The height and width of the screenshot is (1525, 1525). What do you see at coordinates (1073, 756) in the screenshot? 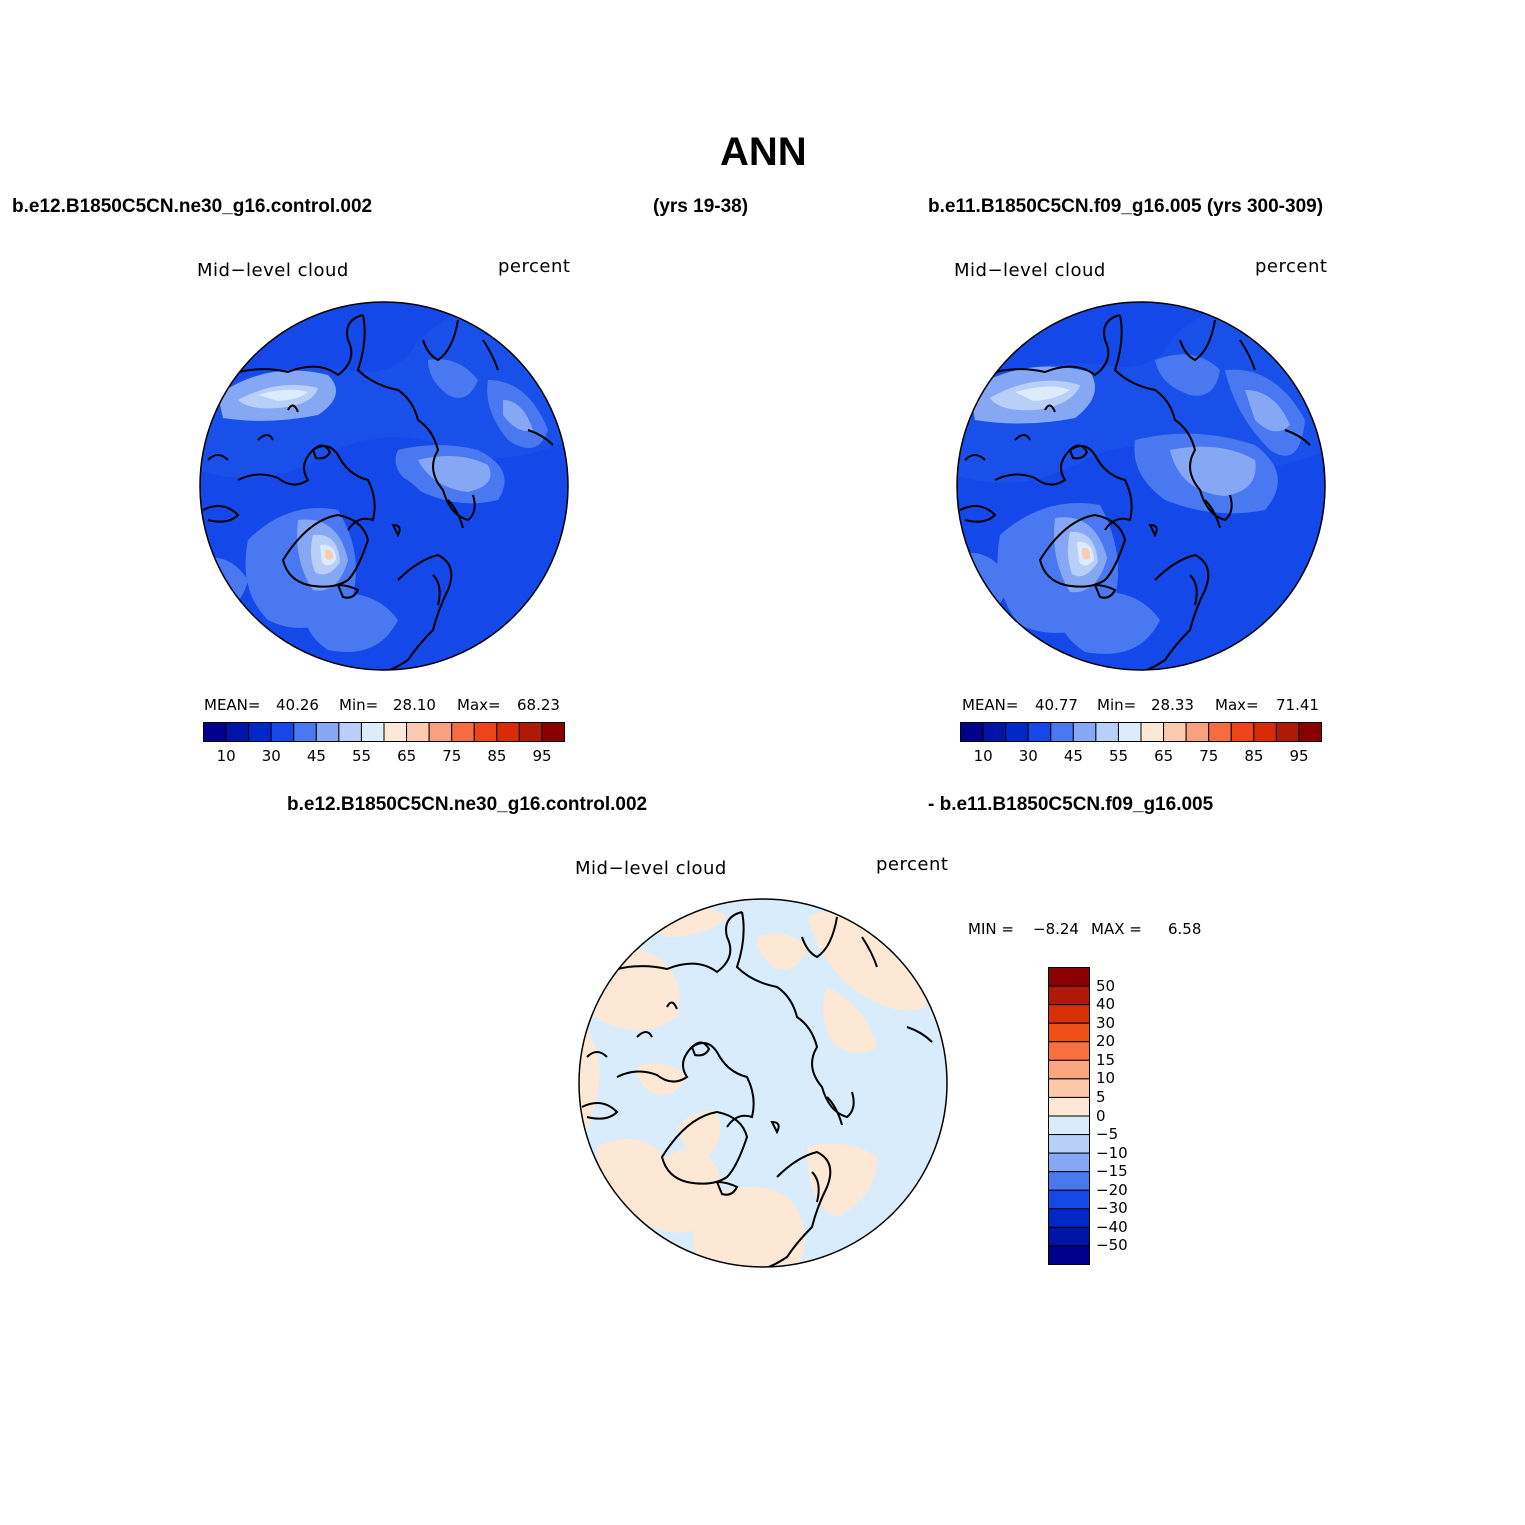
I see `panel2-colorbar-tick-label: 45` at bounding box center [1073, 756].